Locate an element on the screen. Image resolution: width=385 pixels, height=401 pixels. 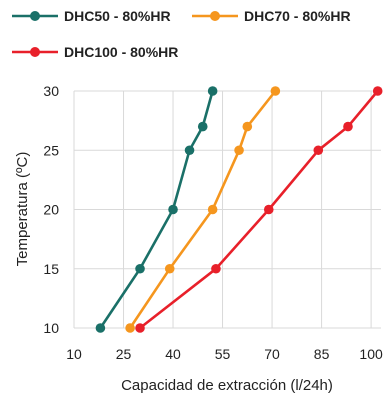
y-tick-labels: 10 15 20 25 30 is located at coordinates (51, 209).